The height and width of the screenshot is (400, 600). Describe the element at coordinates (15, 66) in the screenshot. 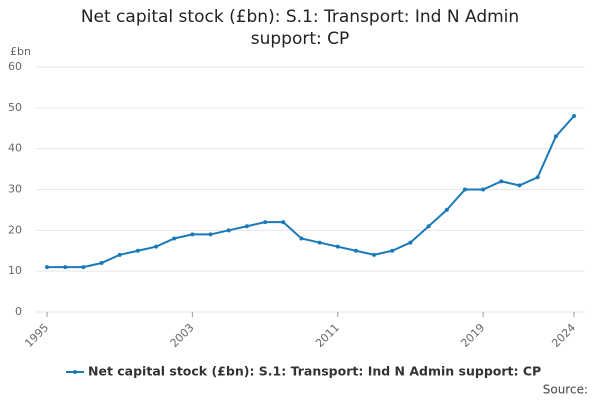

I see `y-tick-label: 60` at that location.